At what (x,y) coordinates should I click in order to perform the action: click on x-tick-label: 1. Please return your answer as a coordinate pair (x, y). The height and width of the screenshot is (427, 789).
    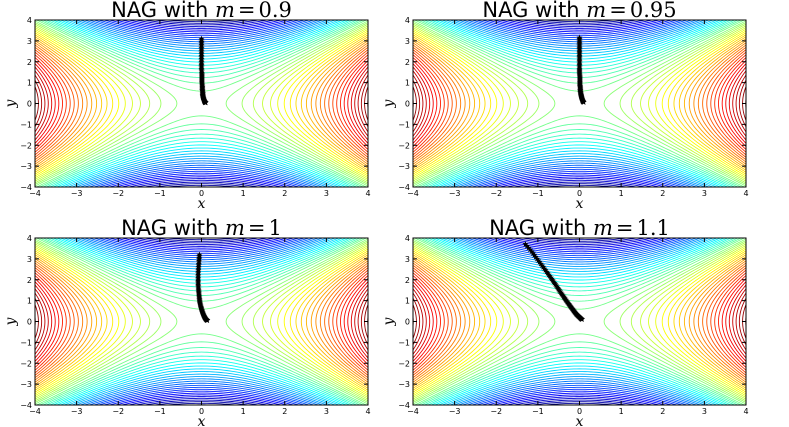
    Looking at the image, I should click on (621, 411).